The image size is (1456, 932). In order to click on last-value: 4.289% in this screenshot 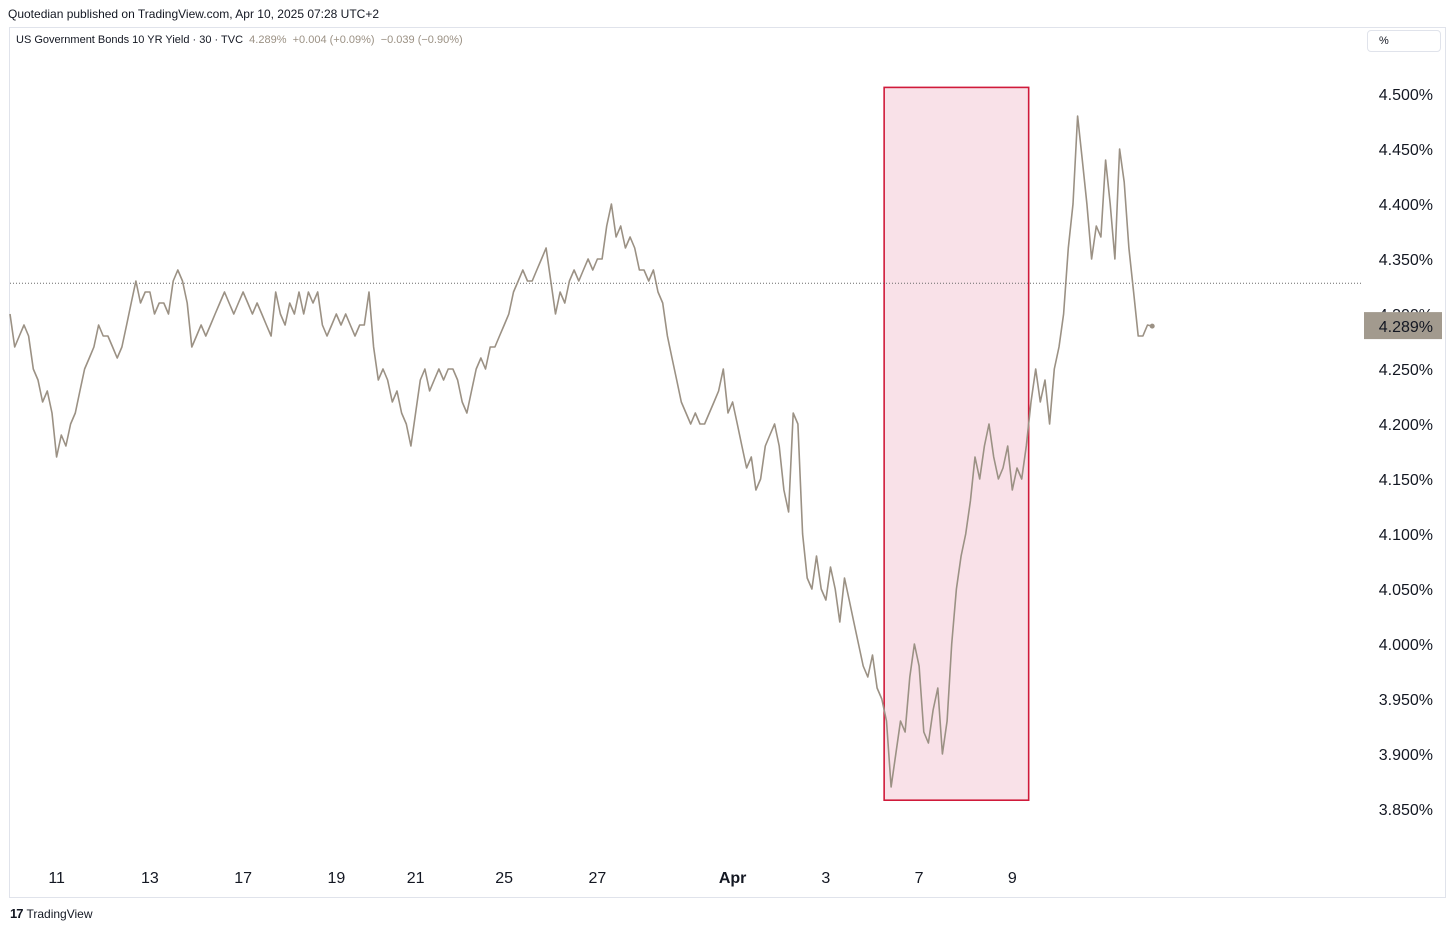, I will do `click(268, 40)`.